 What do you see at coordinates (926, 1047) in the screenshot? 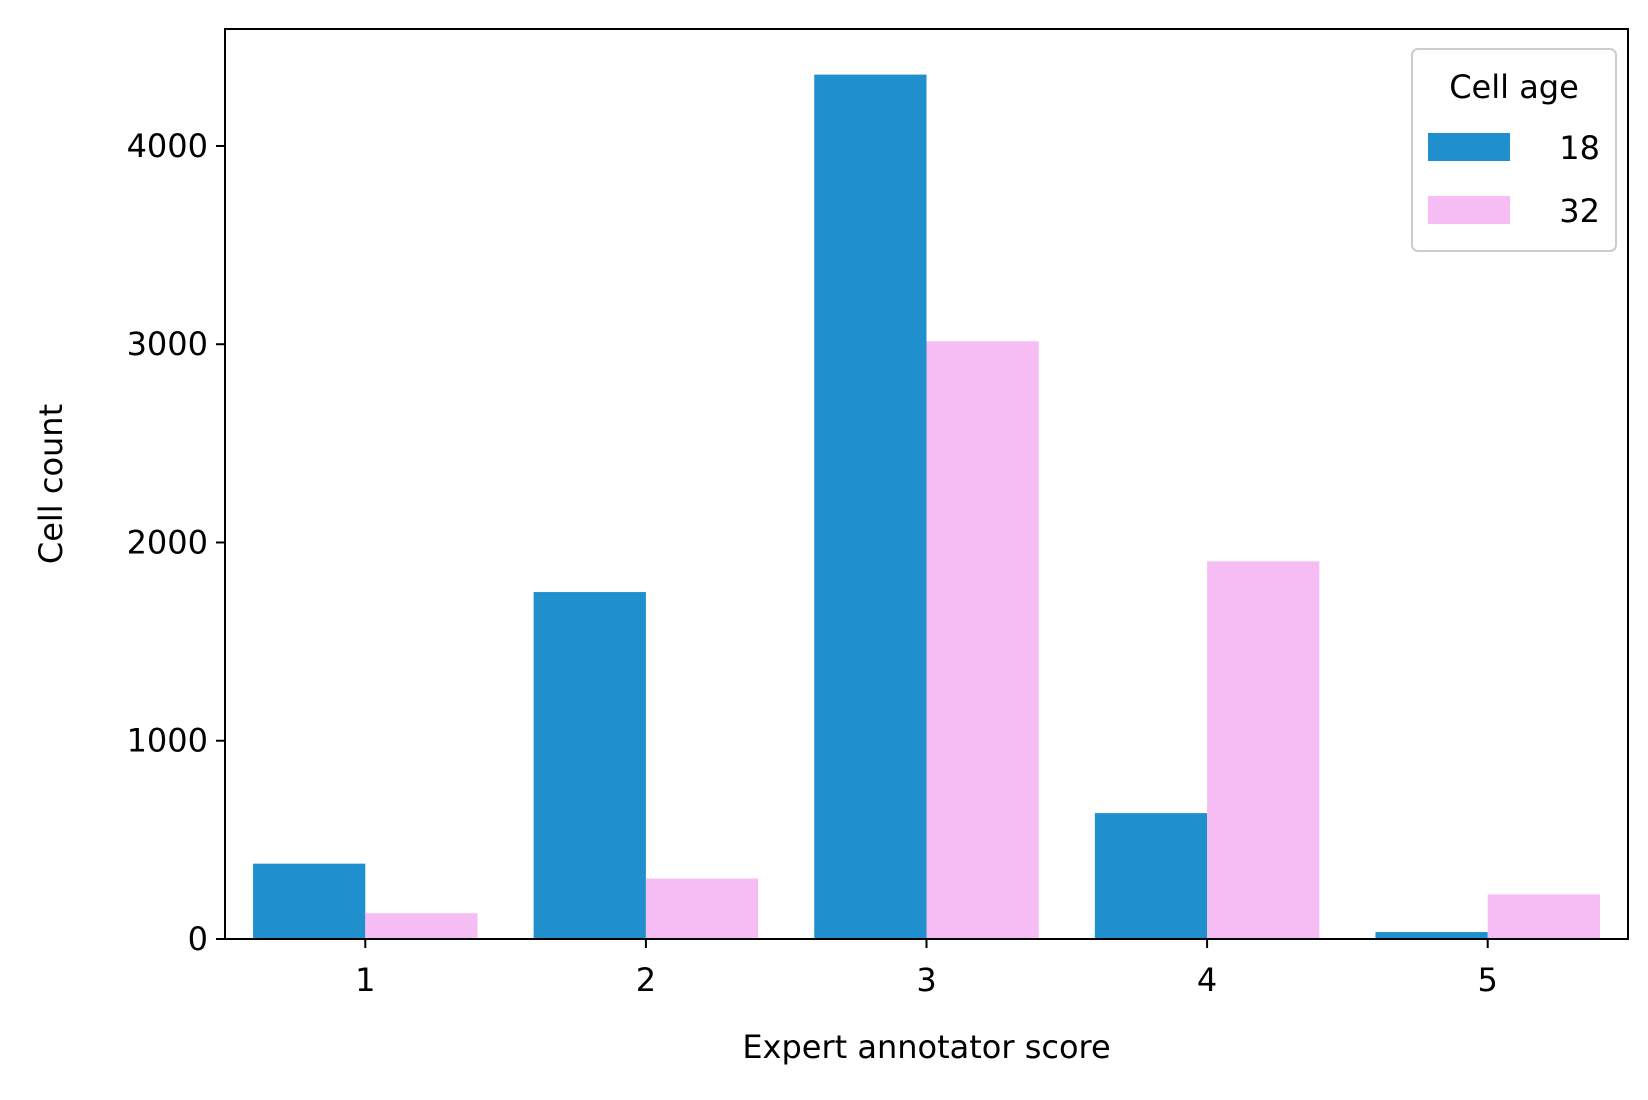
I see `x-axis-label: Expert annotator score` at bounding box center [926, 1047].